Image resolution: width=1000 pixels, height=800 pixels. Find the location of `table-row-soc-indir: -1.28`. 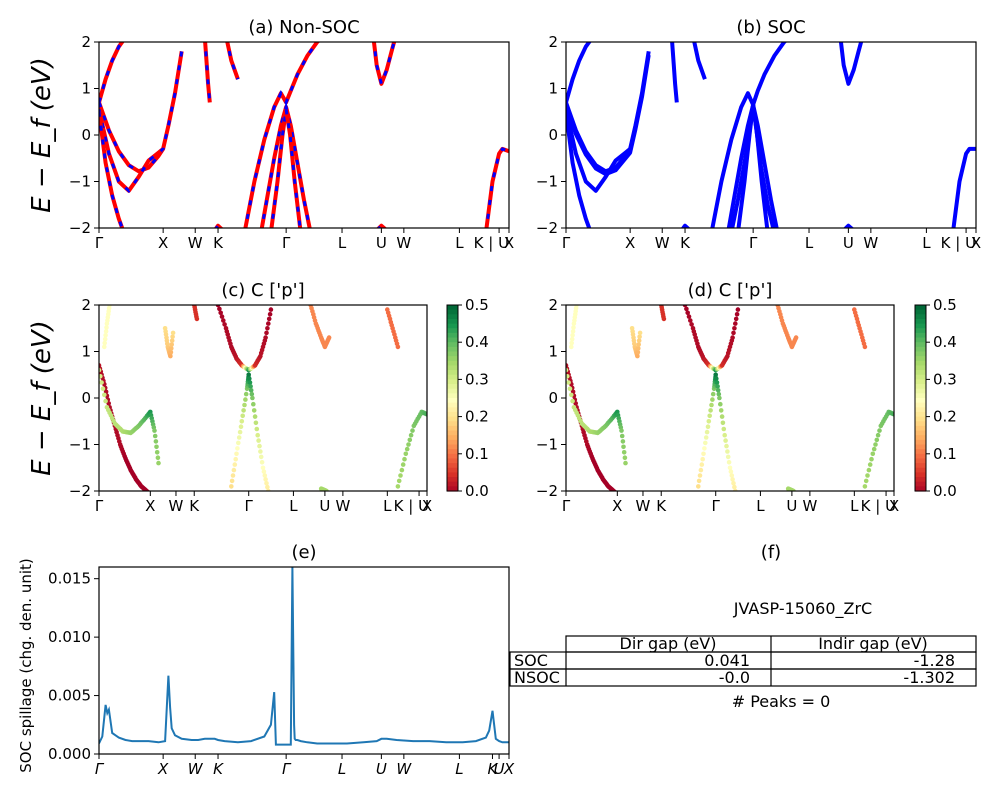

table-row-soc-indir: -1.28 is located at coordinates (934, 660).